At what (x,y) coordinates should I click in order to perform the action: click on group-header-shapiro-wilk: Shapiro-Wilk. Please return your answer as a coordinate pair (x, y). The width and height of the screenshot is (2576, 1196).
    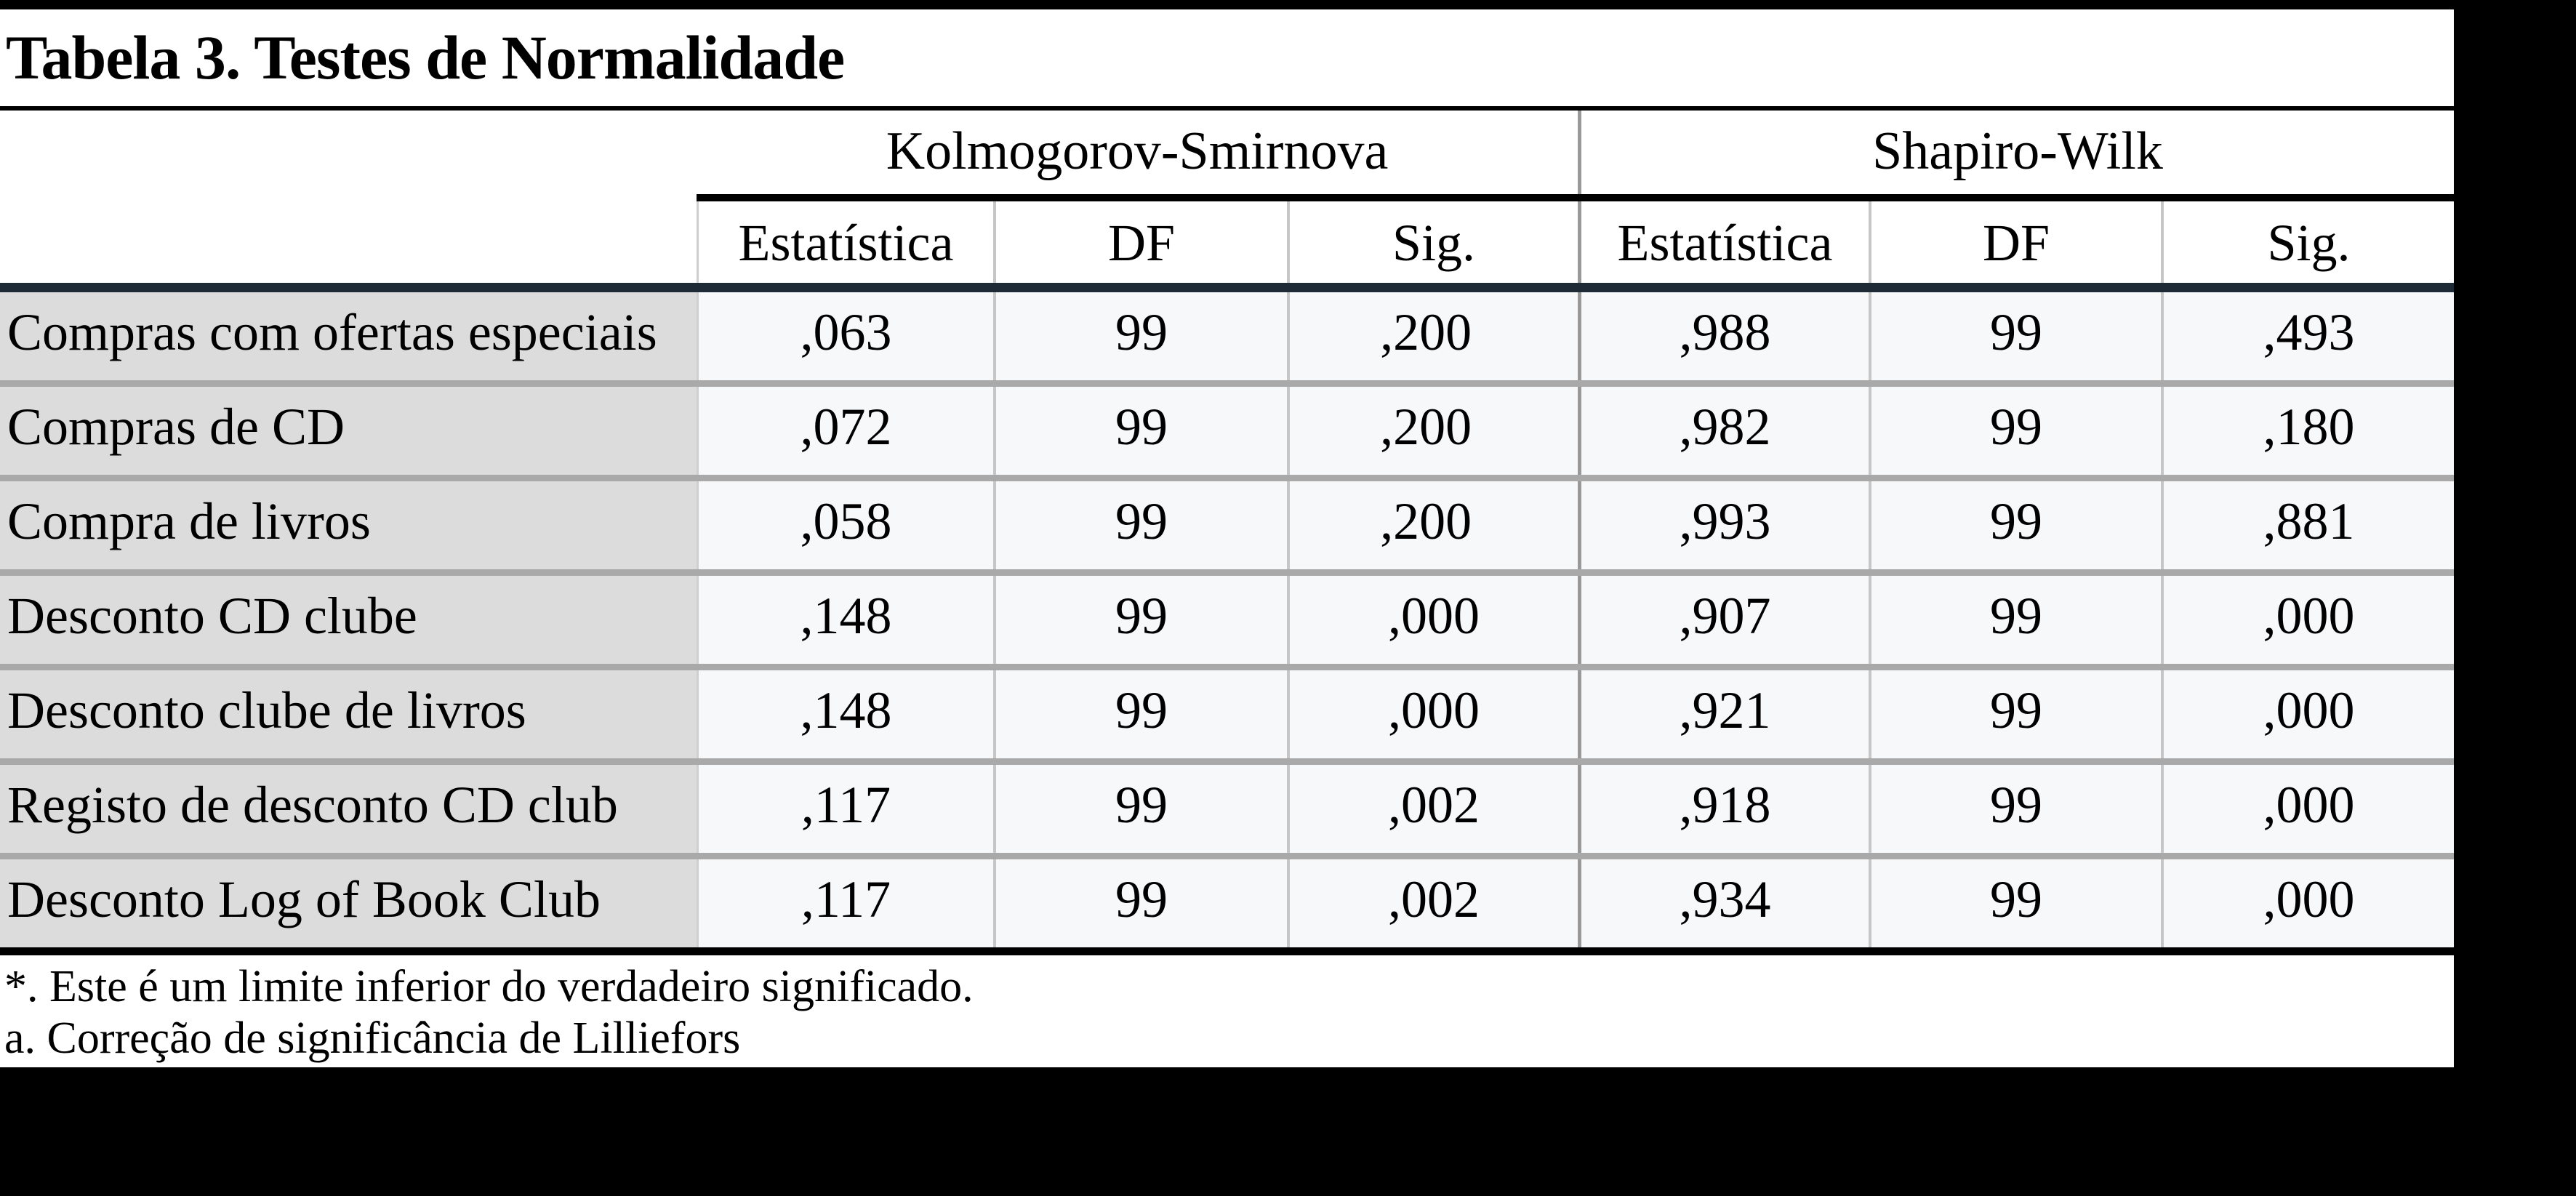
    Looking at the image, I should click on (2016, 153).